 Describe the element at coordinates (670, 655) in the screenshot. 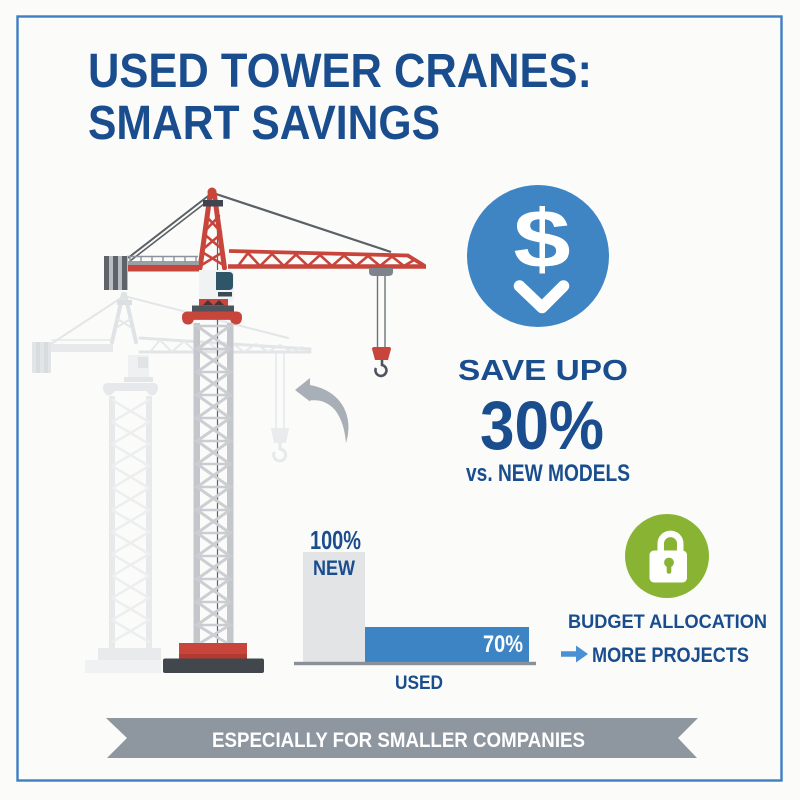

I see `svg-text: MORE PROJECTS` at that location.